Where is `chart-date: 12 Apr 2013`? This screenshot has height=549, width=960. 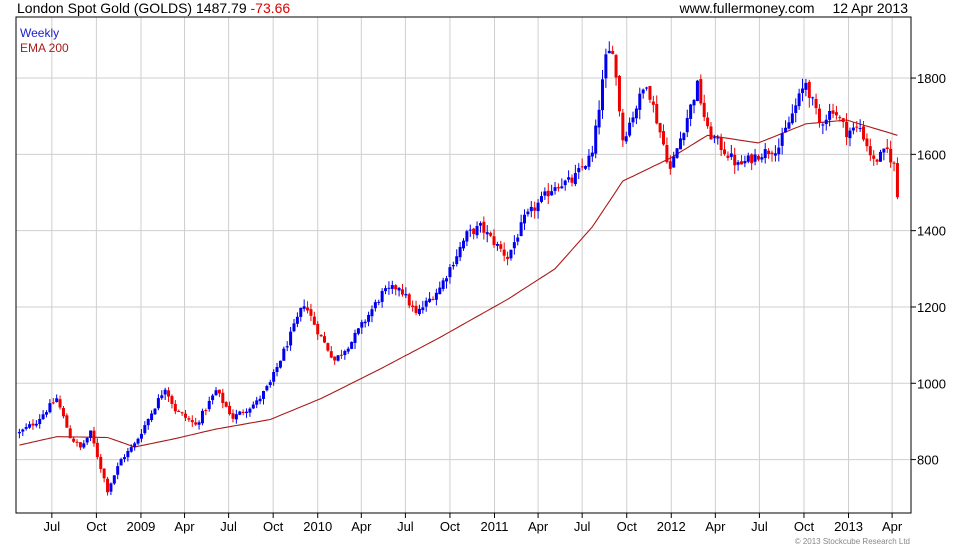 chart-date: 12 Apr 2013 is located at coordinates (870, 8).